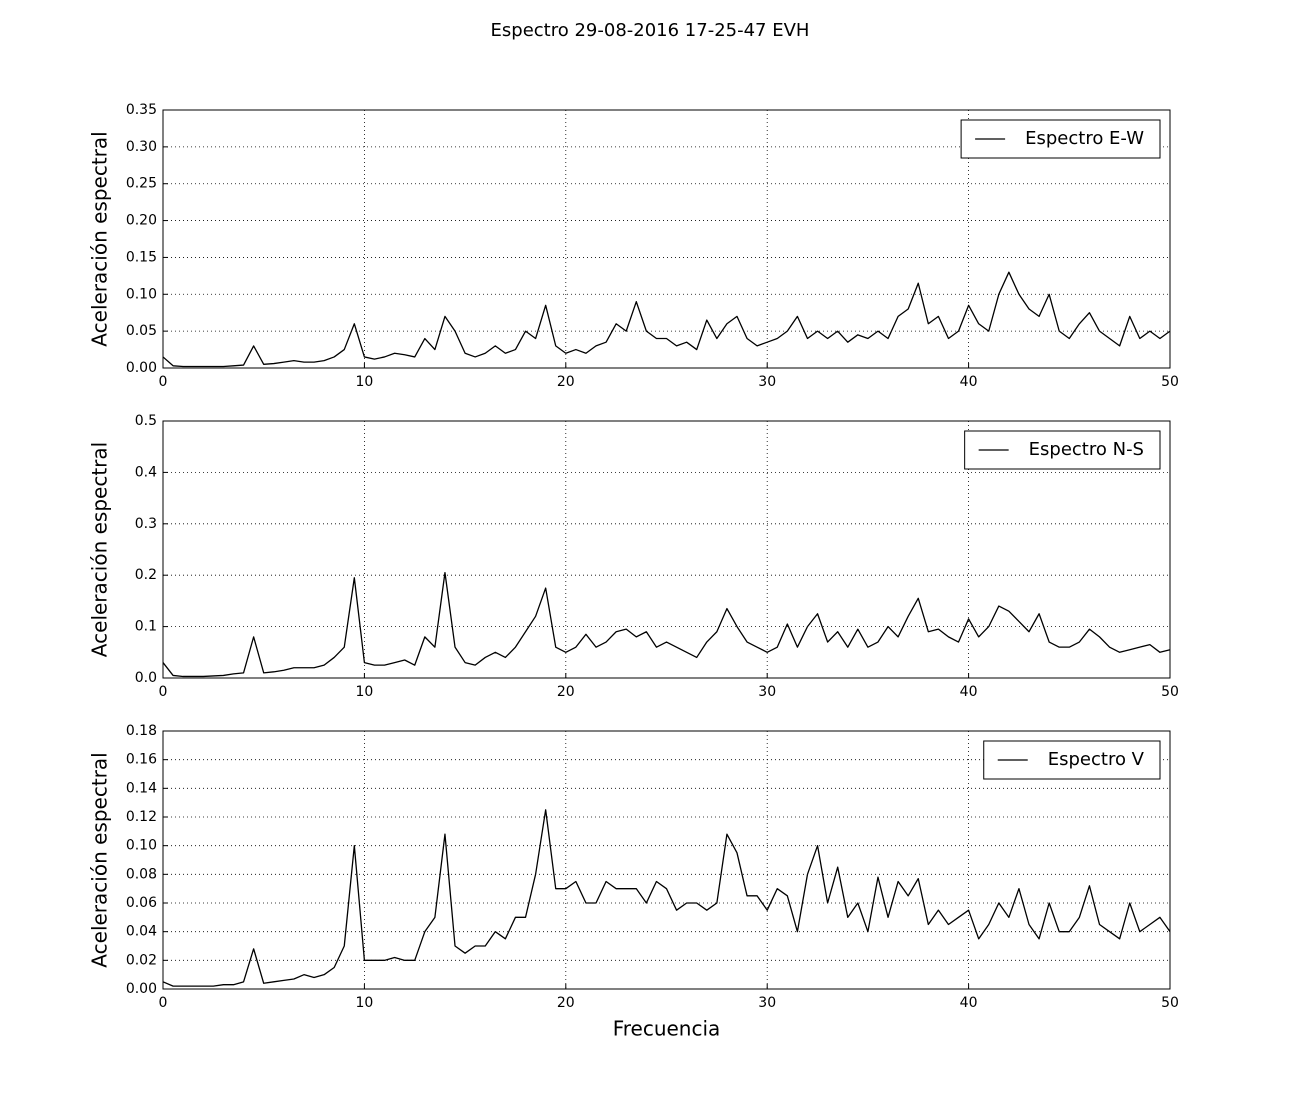  What do you see at coordinates (141, 221) in the screenshot?
I see `y-tick-label: 0.20` at bounding box center [141, 221].